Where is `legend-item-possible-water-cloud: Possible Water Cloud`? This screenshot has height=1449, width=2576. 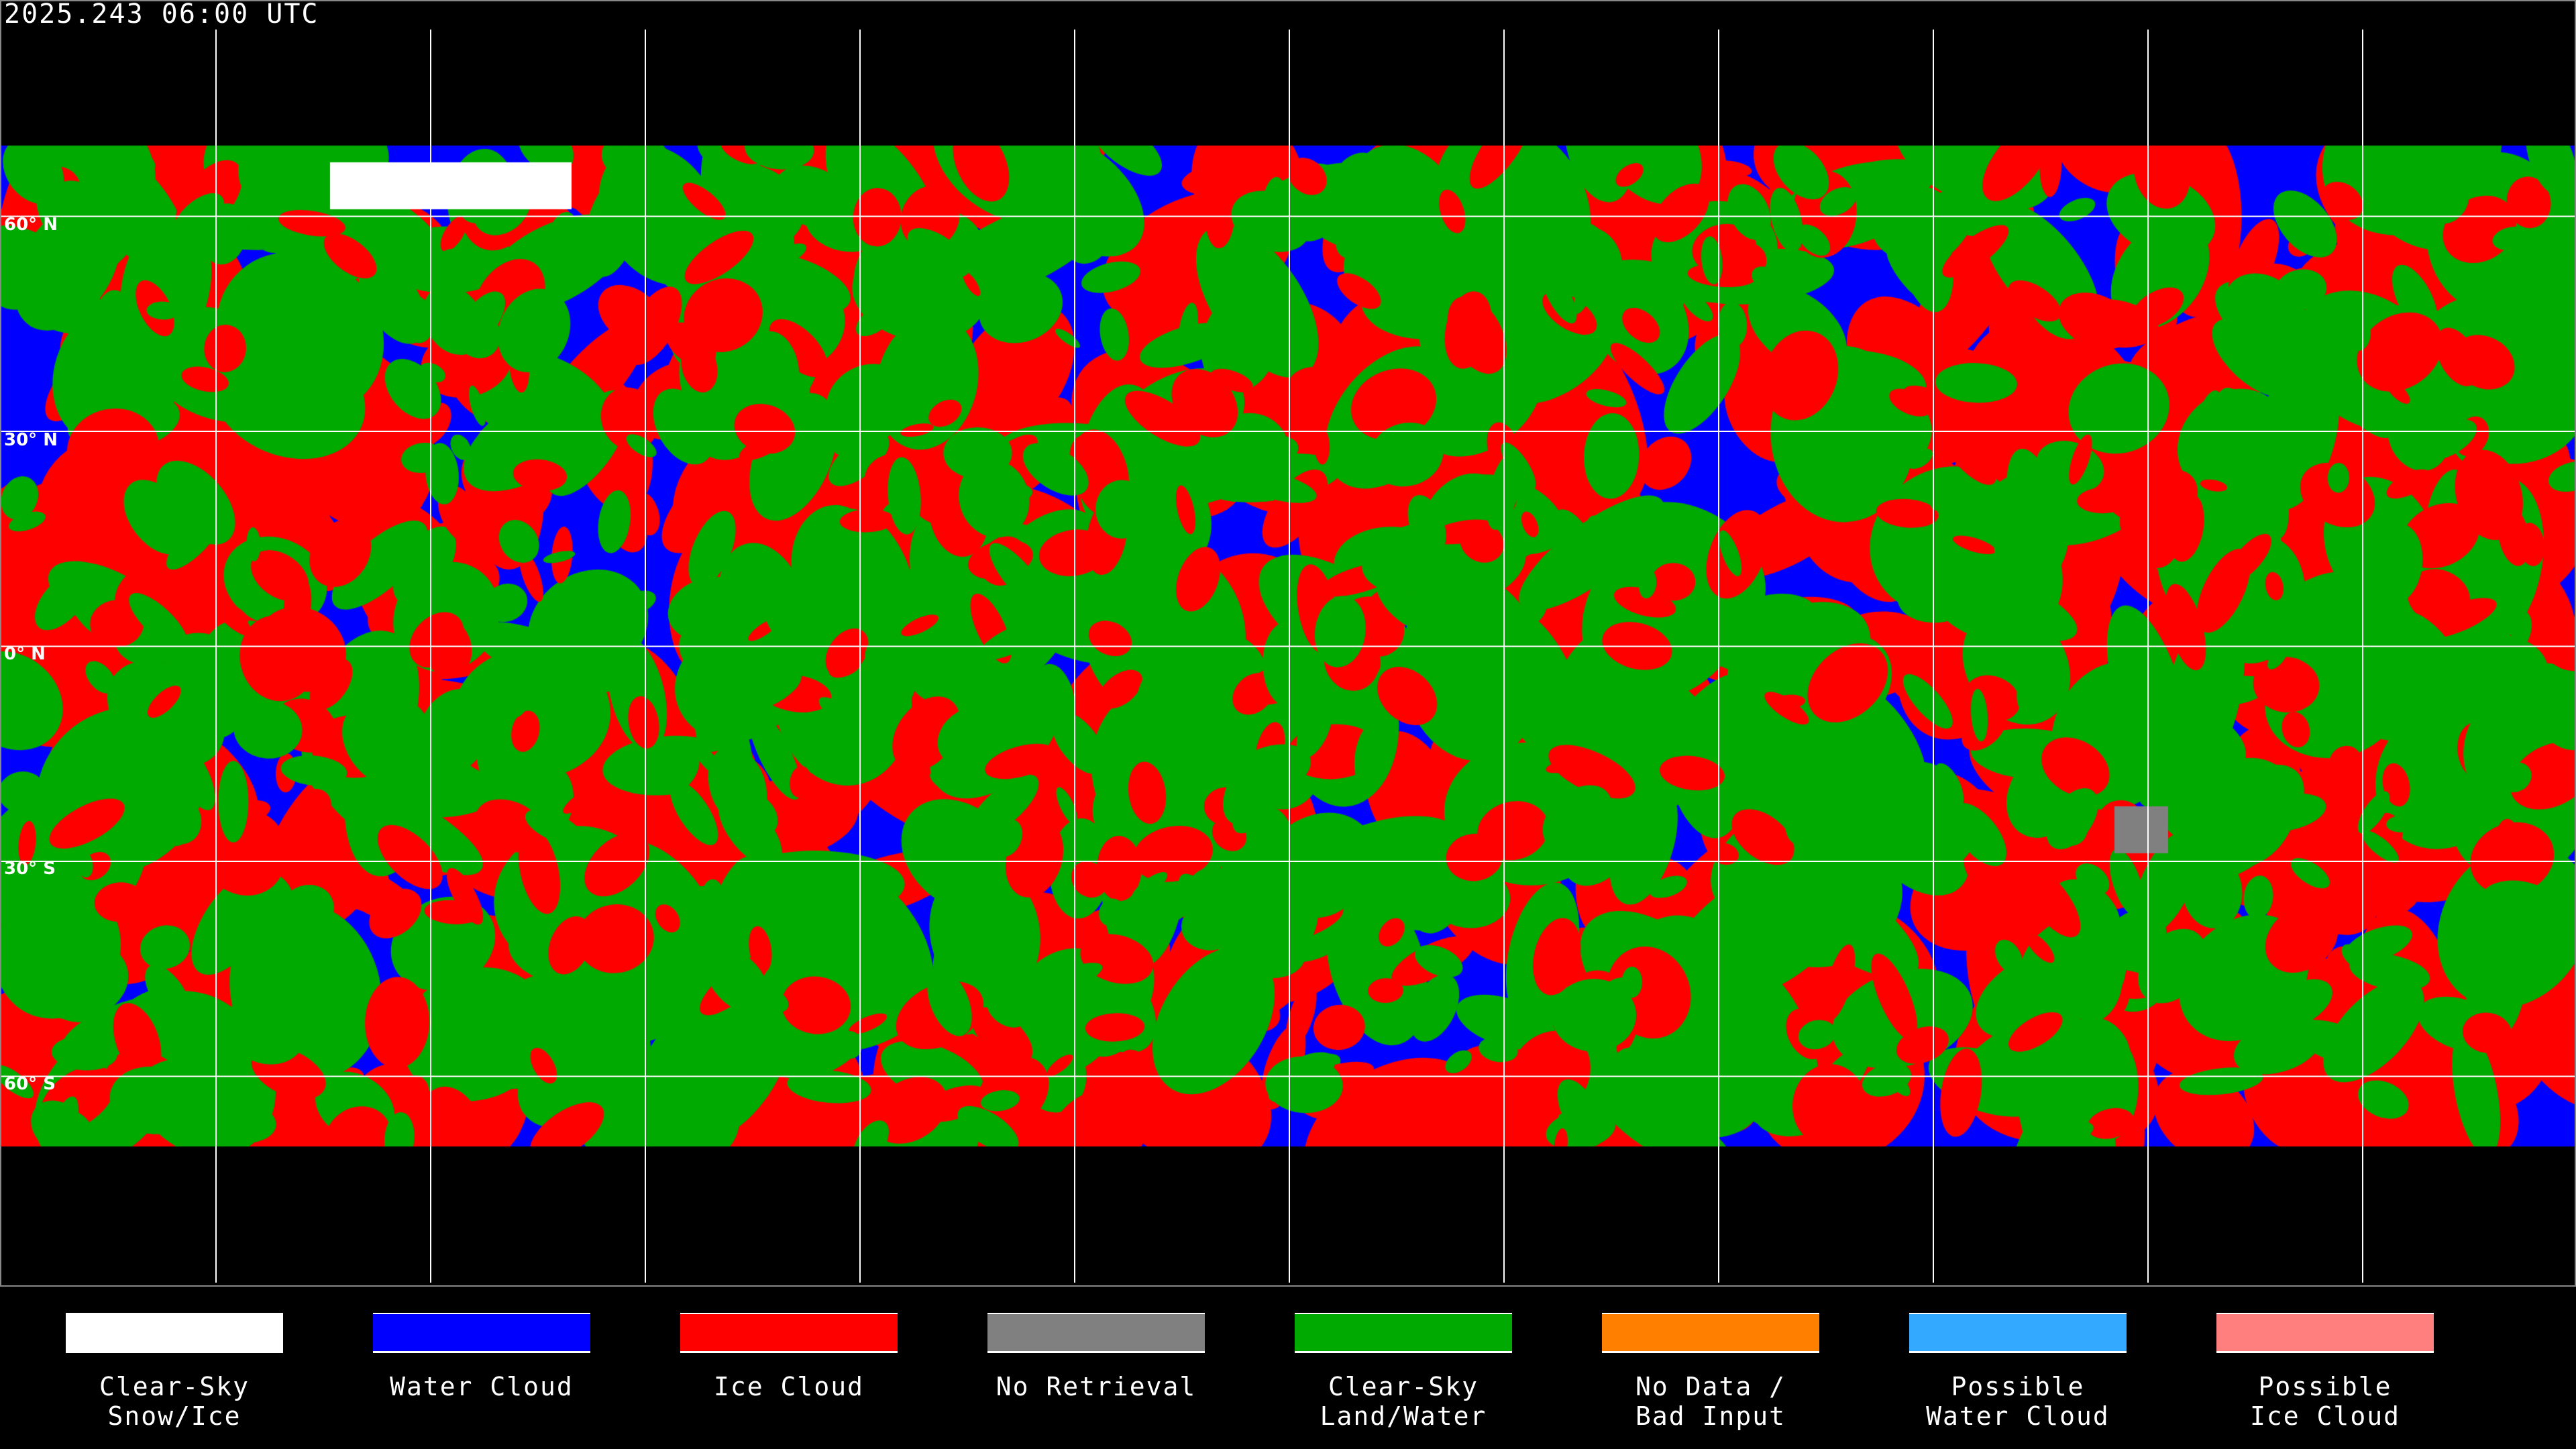 legend-item-possible-water-cloud: Possible Water Cloud is located at coordinates (2018, 1372).